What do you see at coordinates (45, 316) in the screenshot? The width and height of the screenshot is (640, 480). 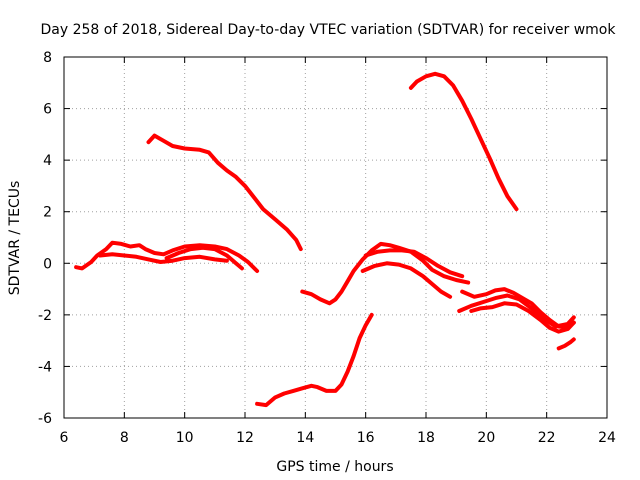 I see `y-tick-label: -2` at bounding box center [45, 316].